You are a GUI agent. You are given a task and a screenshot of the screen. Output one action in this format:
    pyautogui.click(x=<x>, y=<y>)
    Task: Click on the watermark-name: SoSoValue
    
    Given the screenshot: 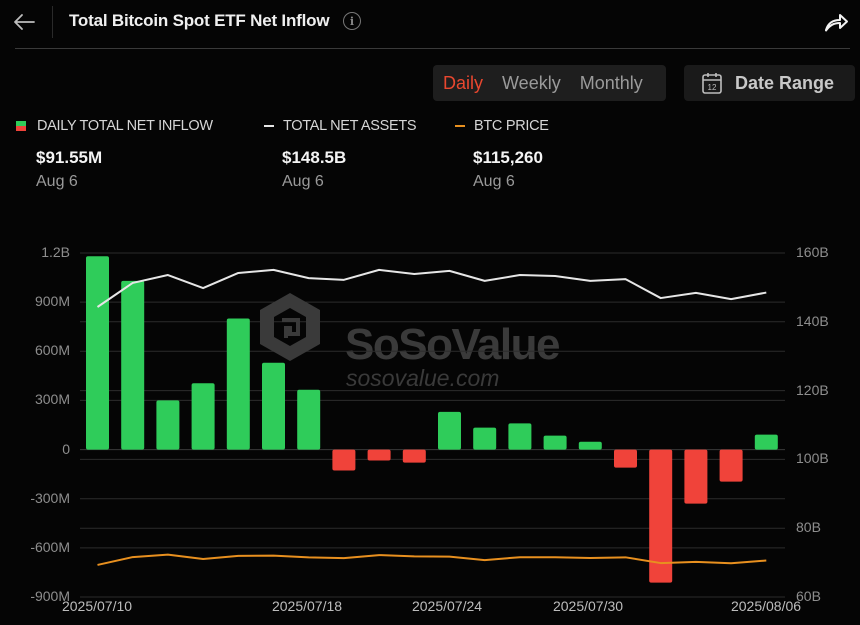 What is the action you would take?
    pyautogui.click(x=452, y=344)
    